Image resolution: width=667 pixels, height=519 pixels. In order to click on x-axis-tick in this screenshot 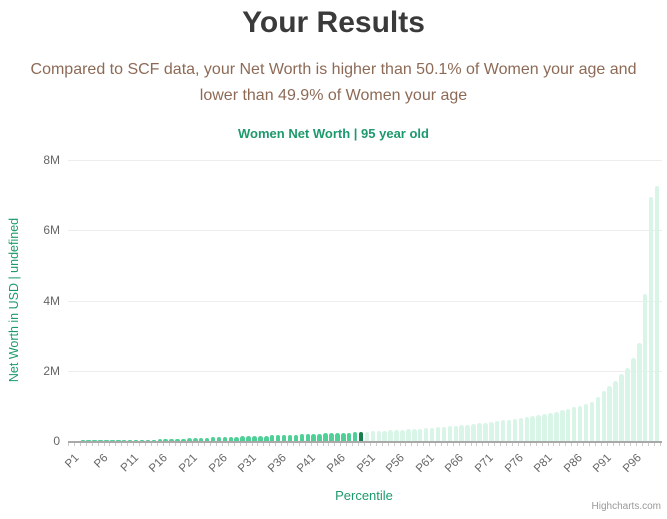, I will do `click(619, 444)`.